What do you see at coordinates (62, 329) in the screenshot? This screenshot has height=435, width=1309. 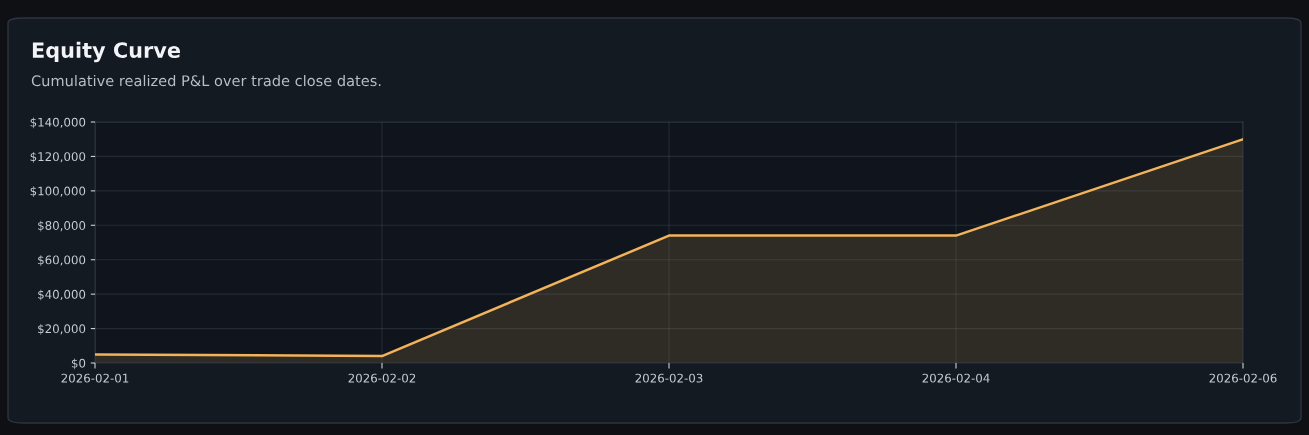 I see `y-tick-label: $20,000` at bounding box center [62, 329].